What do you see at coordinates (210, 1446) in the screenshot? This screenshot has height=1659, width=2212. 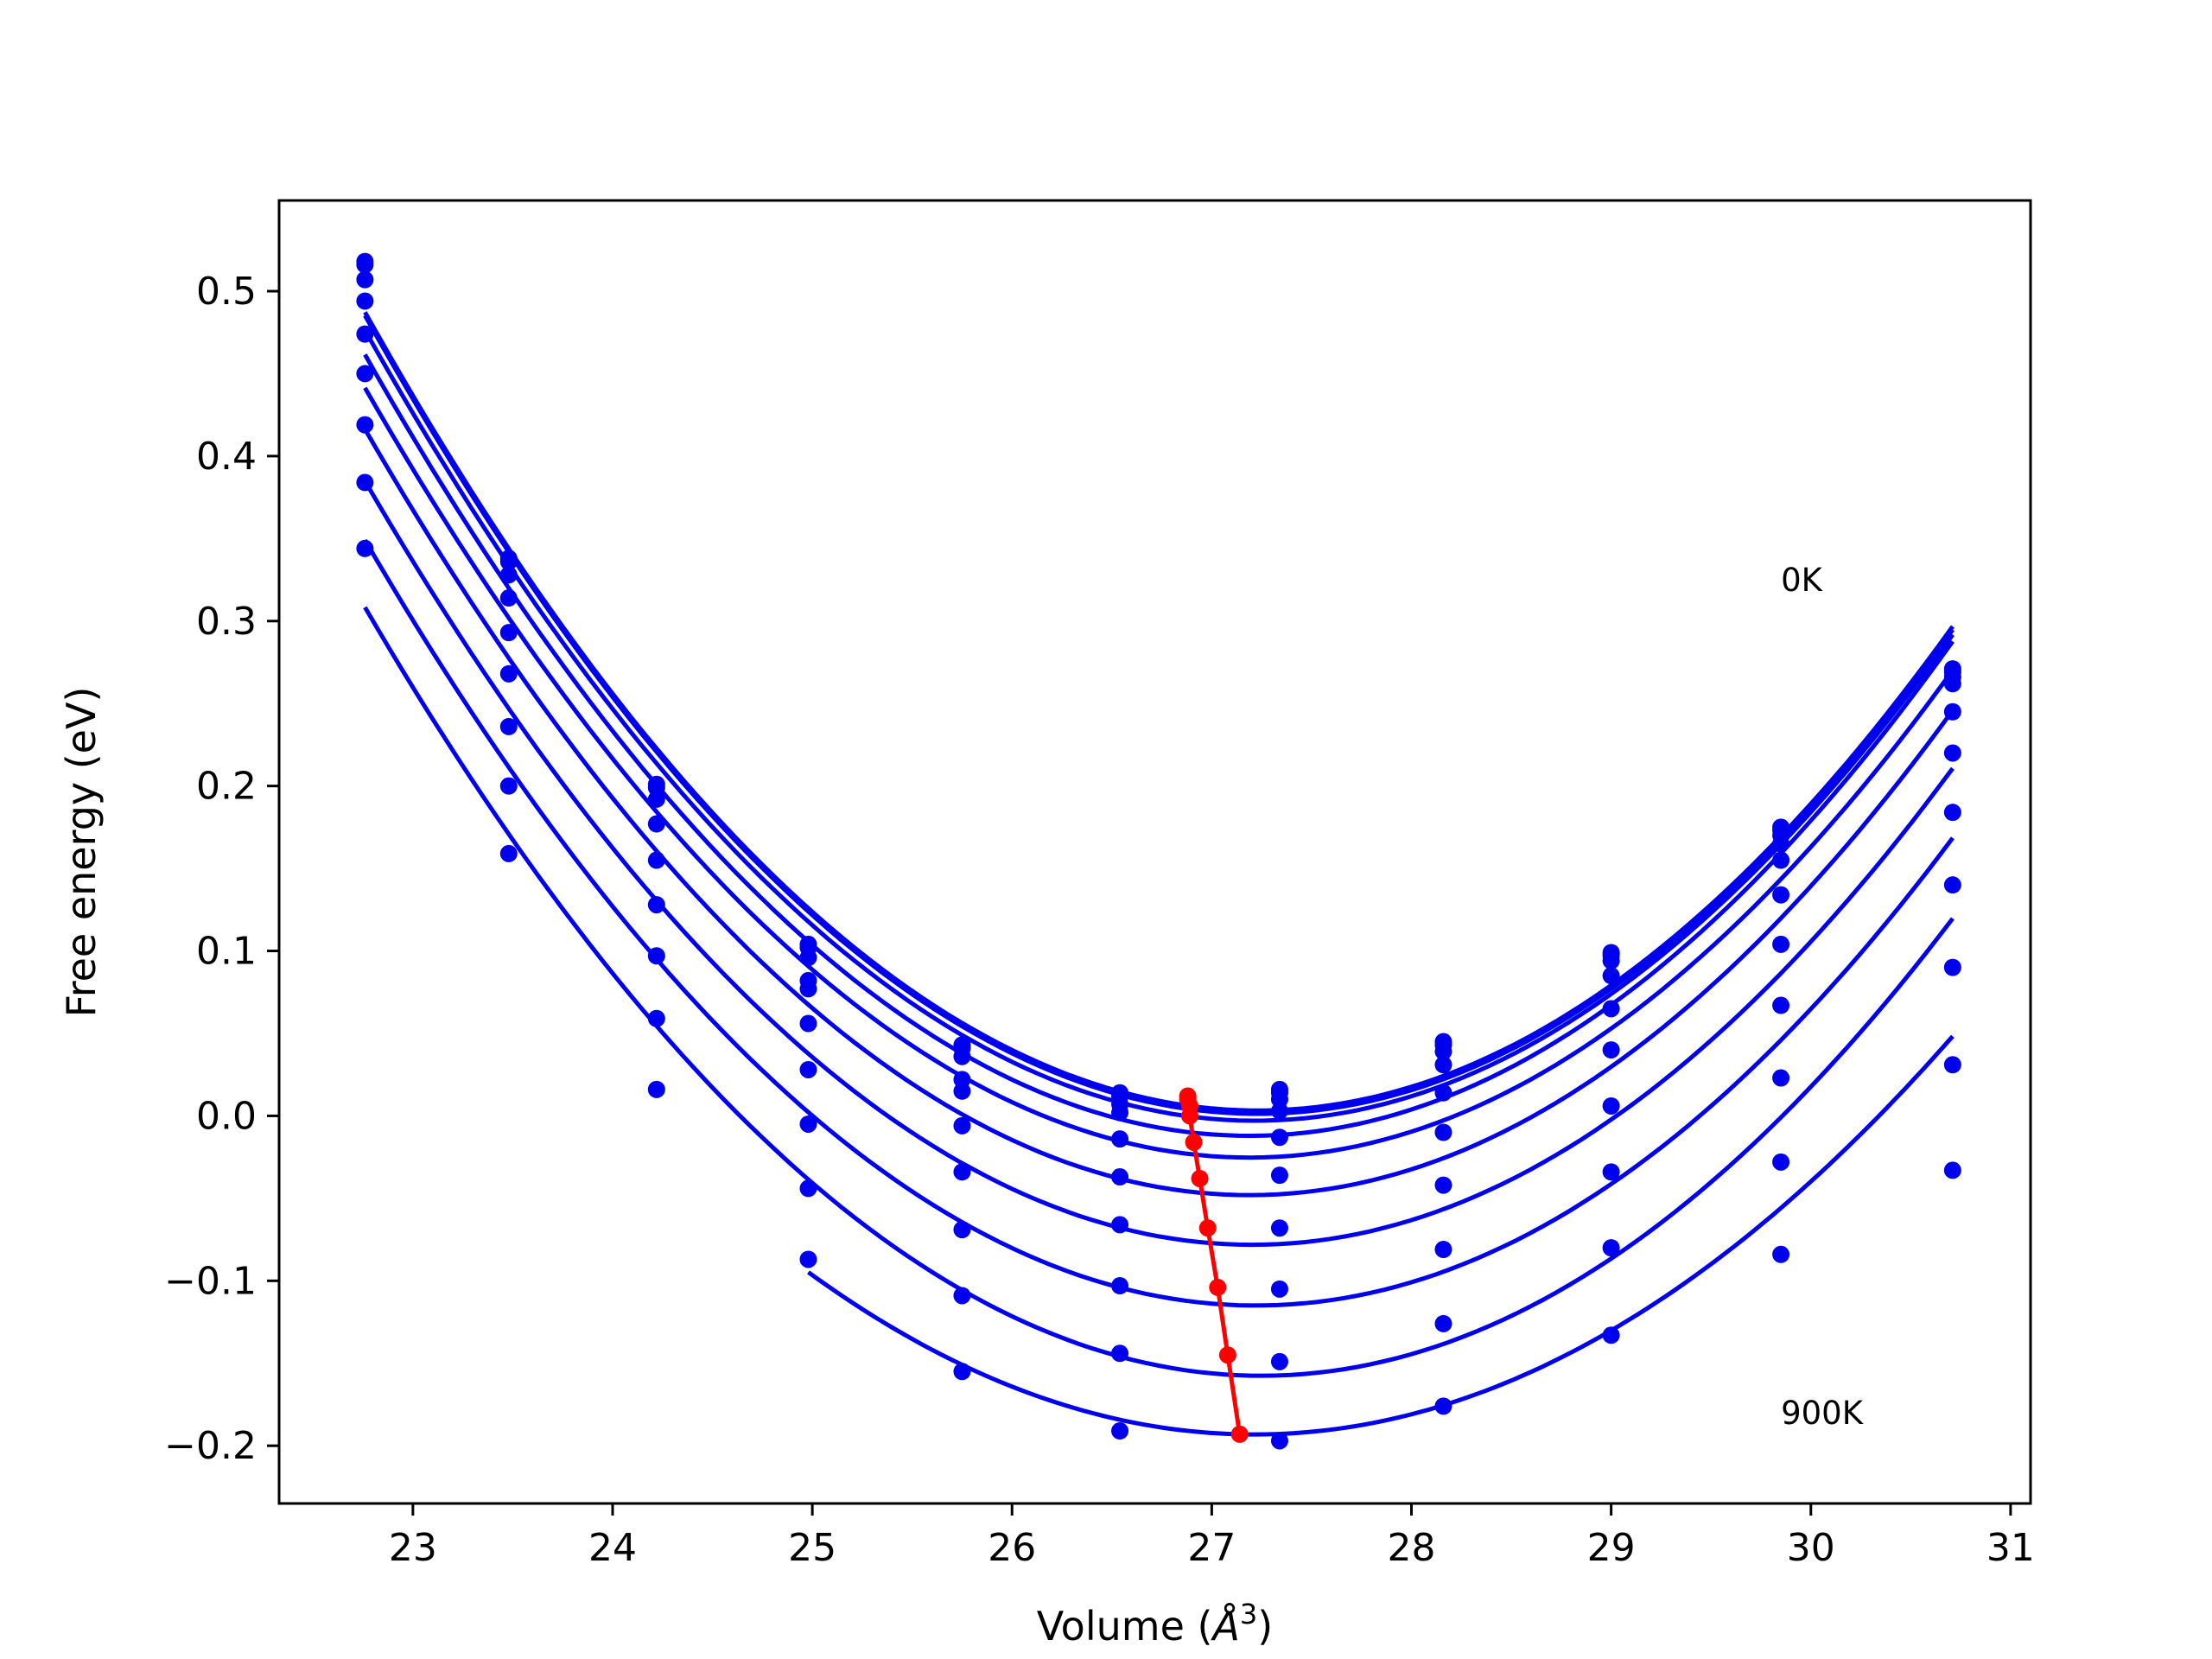 I see `y-tick-label: −0.2` at bounding box center [210, 1446].